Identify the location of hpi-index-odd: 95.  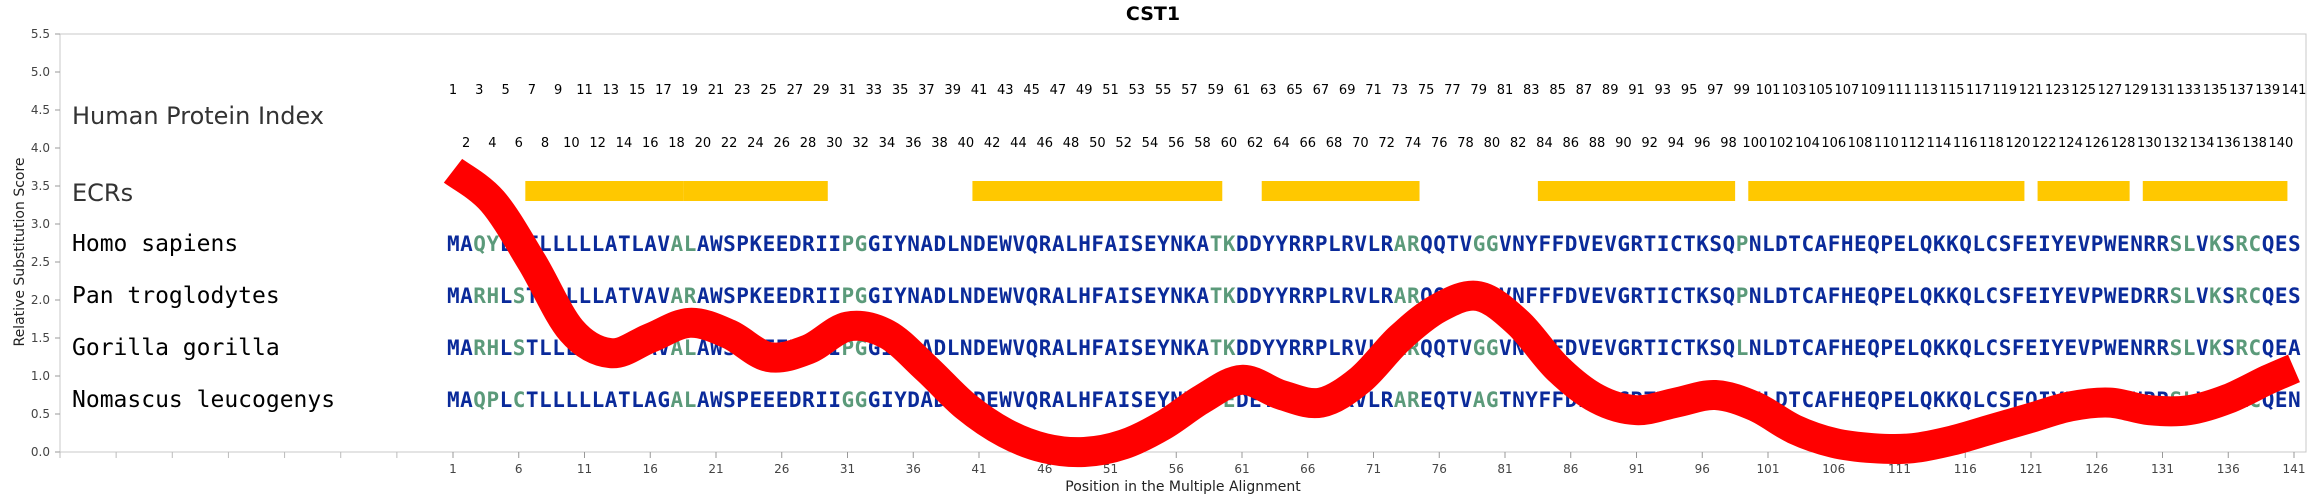
(1689, 90).